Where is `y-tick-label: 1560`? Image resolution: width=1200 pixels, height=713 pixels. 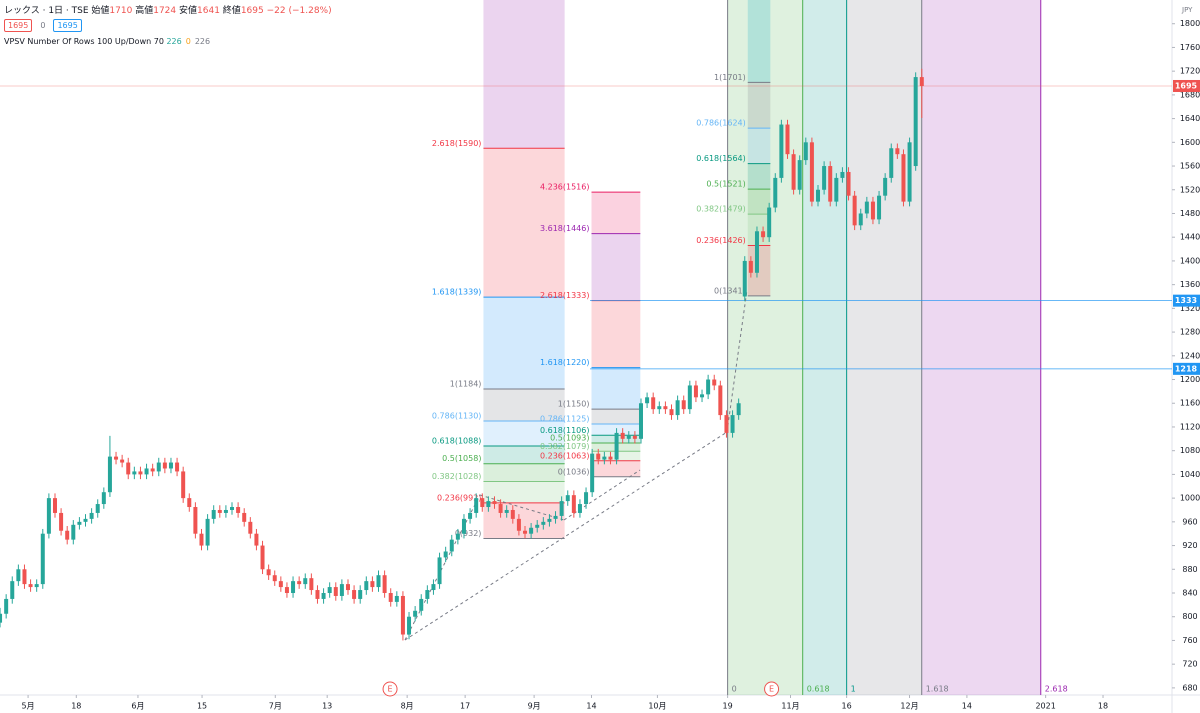 y-tick-label: 1560 is located at coordinates (1190, 166).